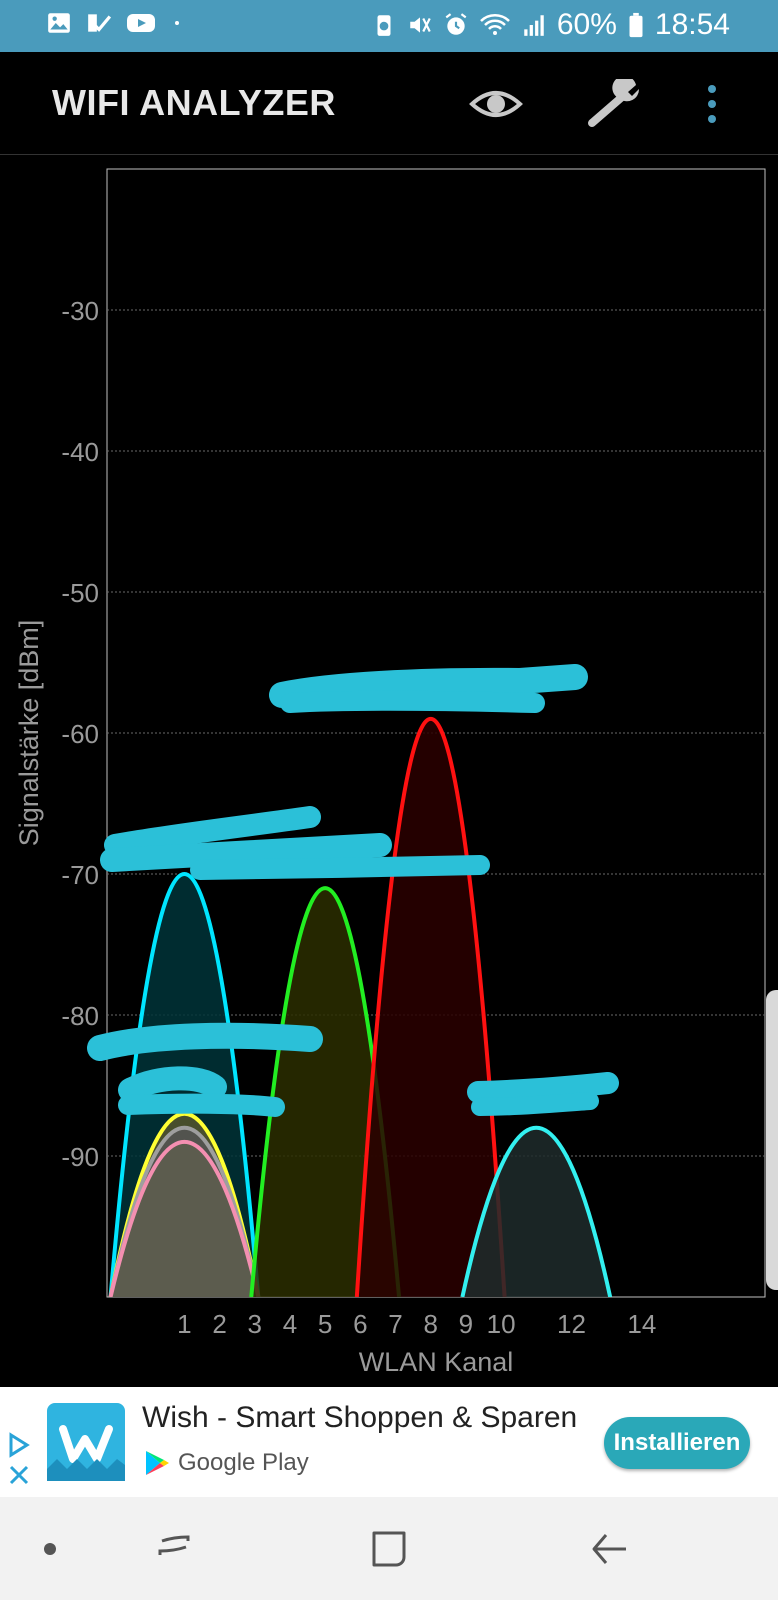 The image size is (778, 1600). I want to click on wrench-icon, so click(614, 103).